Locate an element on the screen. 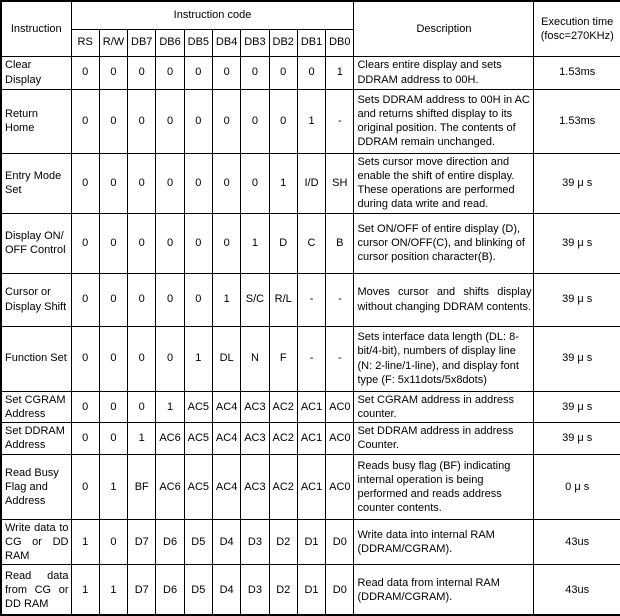  code-column-header: R/W is located at coordinates (113, 42).